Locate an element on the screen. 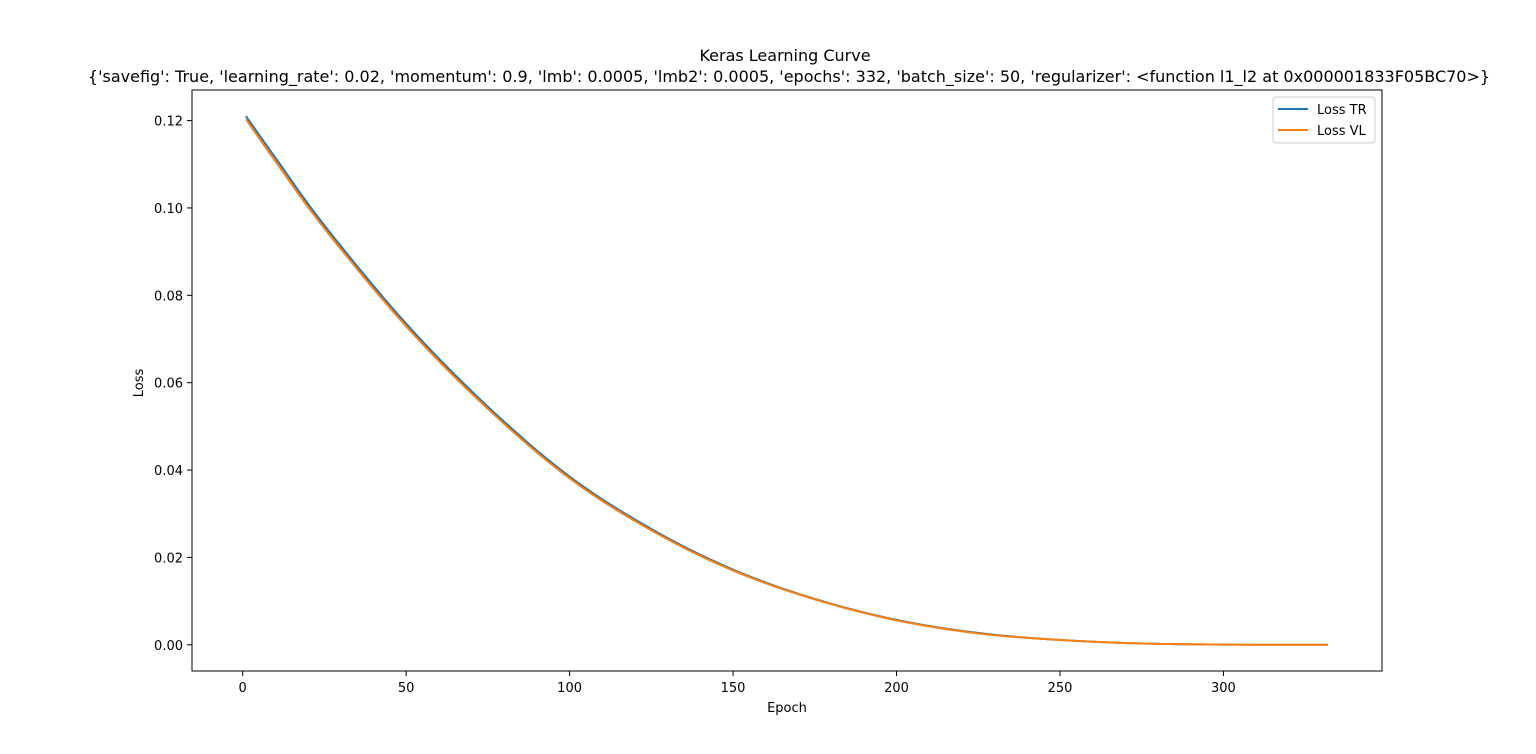 The height and width of the screenshot is (754, 1536). x-axis-label: Epoch is located at coordinates (787, 708).